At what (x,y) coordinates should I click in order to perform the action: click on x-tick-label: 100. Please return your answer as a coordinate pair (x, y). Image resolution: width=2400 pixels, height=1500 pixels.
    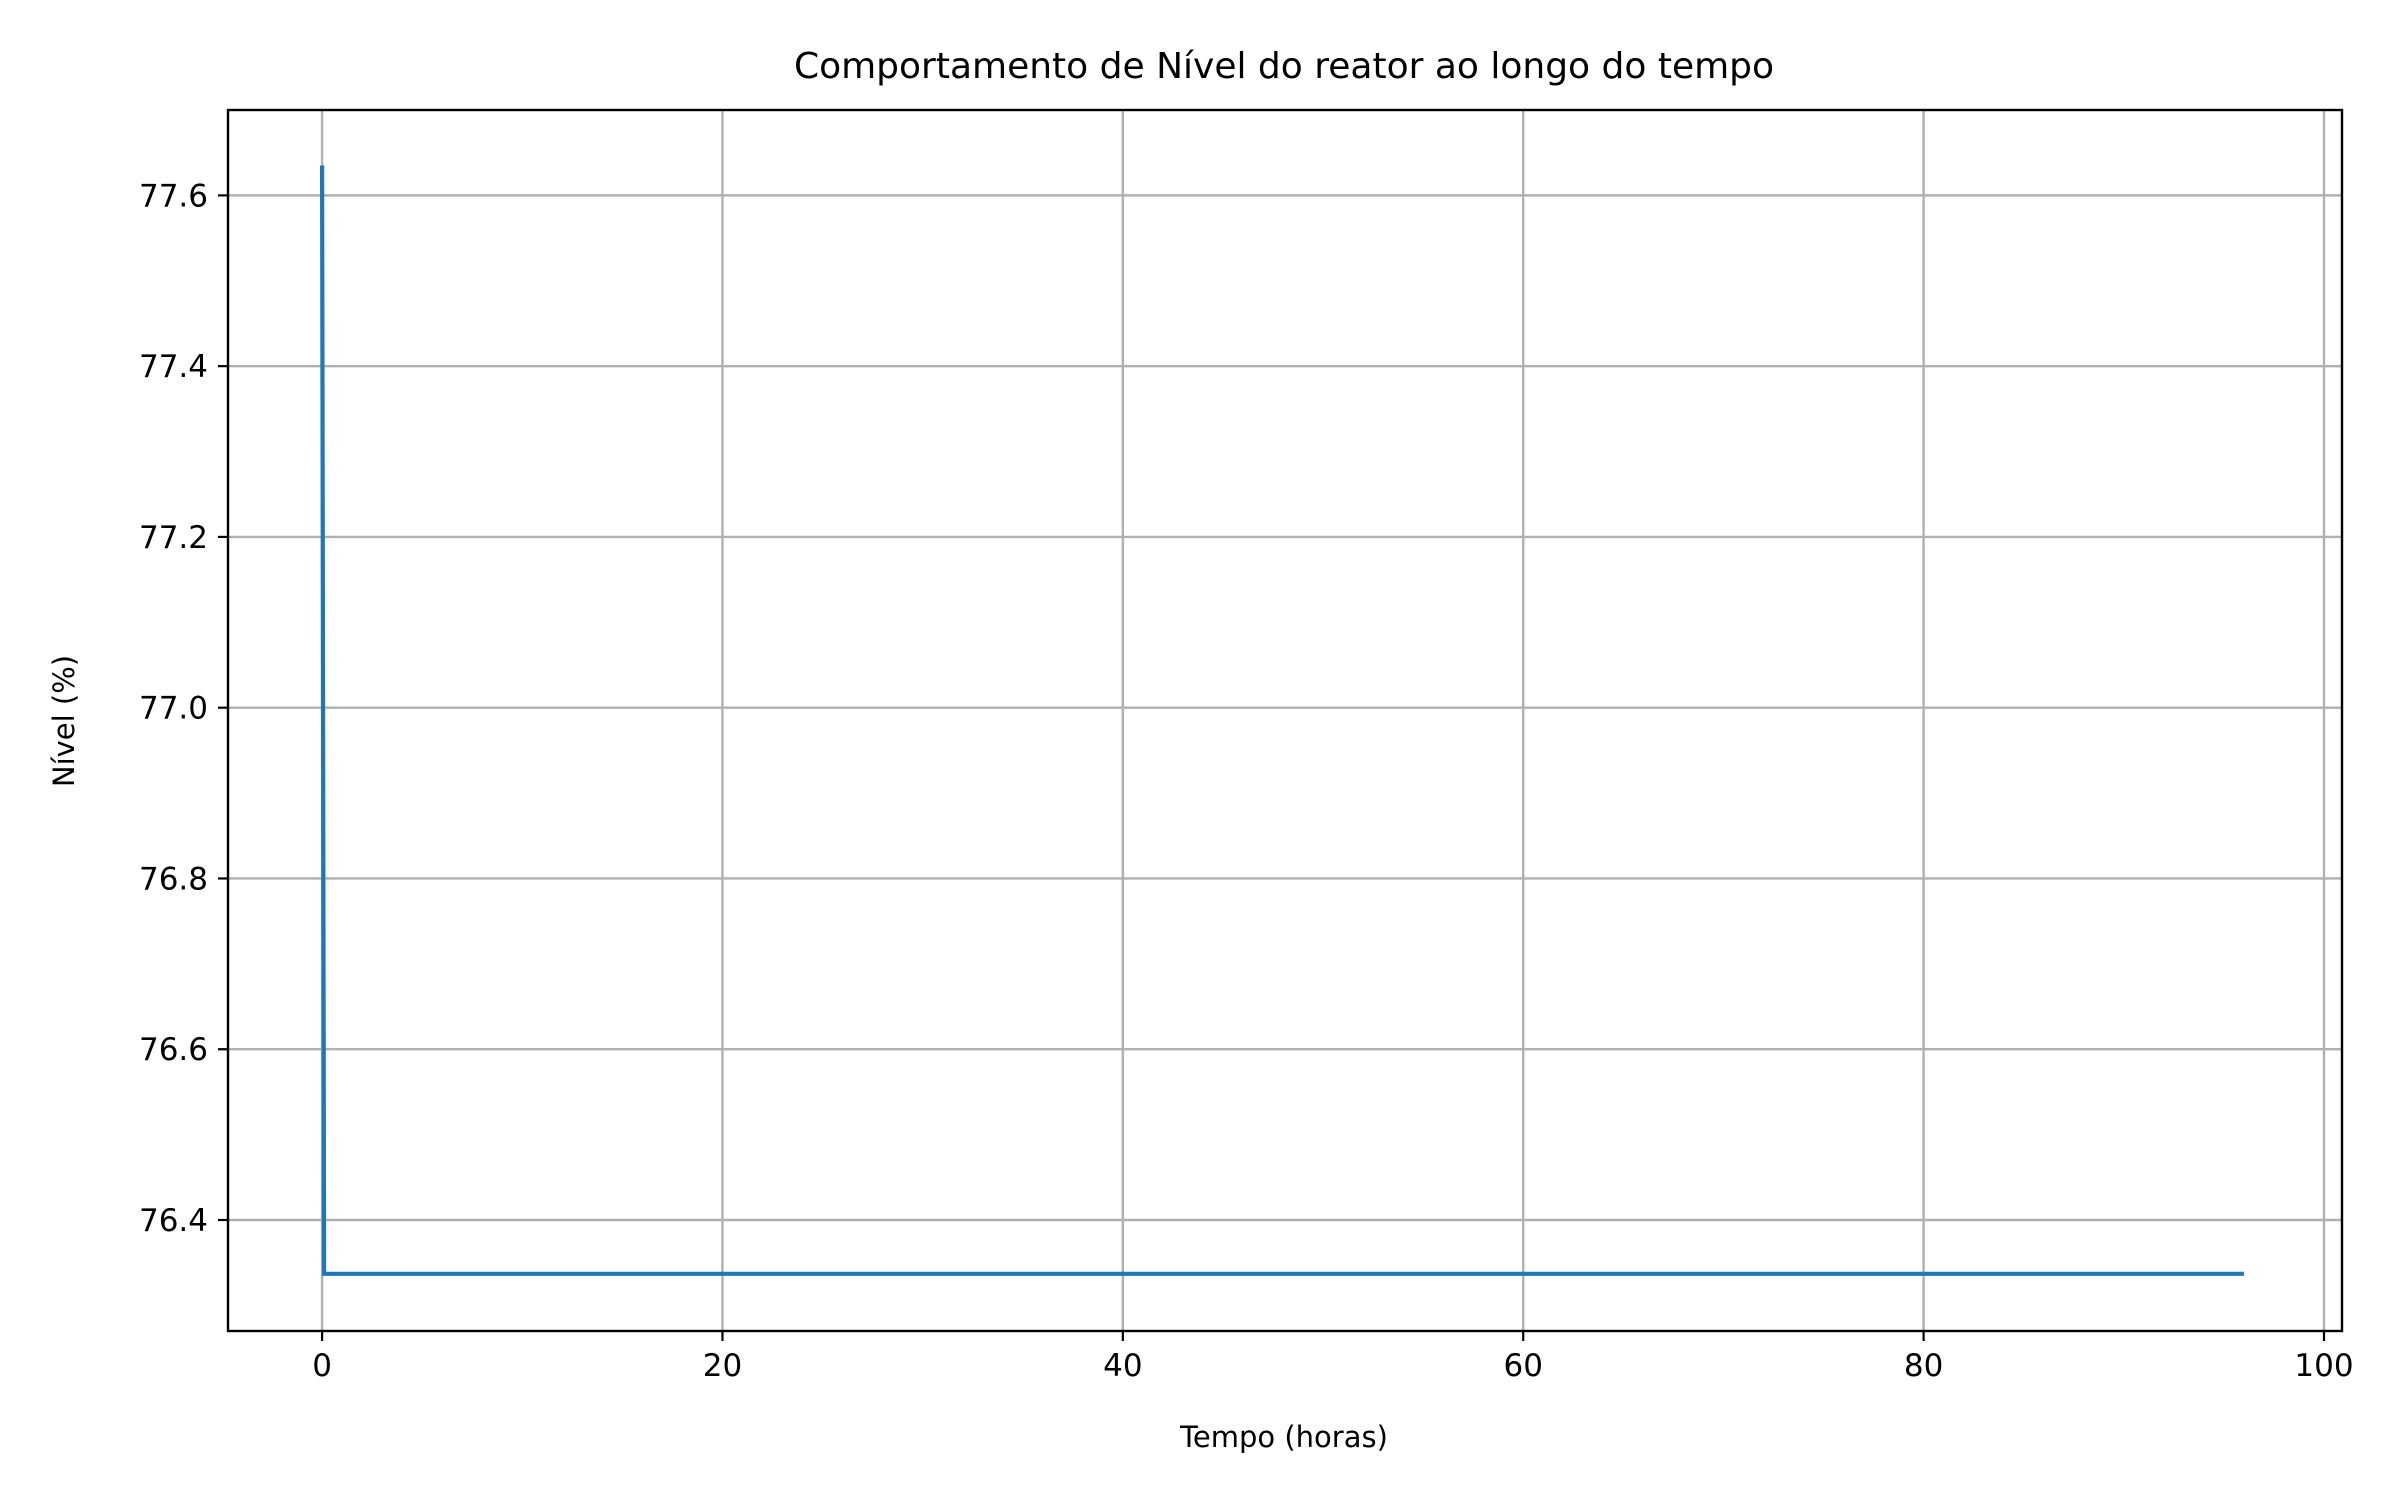
    Looking at the image, I should click on (2323, 1366).